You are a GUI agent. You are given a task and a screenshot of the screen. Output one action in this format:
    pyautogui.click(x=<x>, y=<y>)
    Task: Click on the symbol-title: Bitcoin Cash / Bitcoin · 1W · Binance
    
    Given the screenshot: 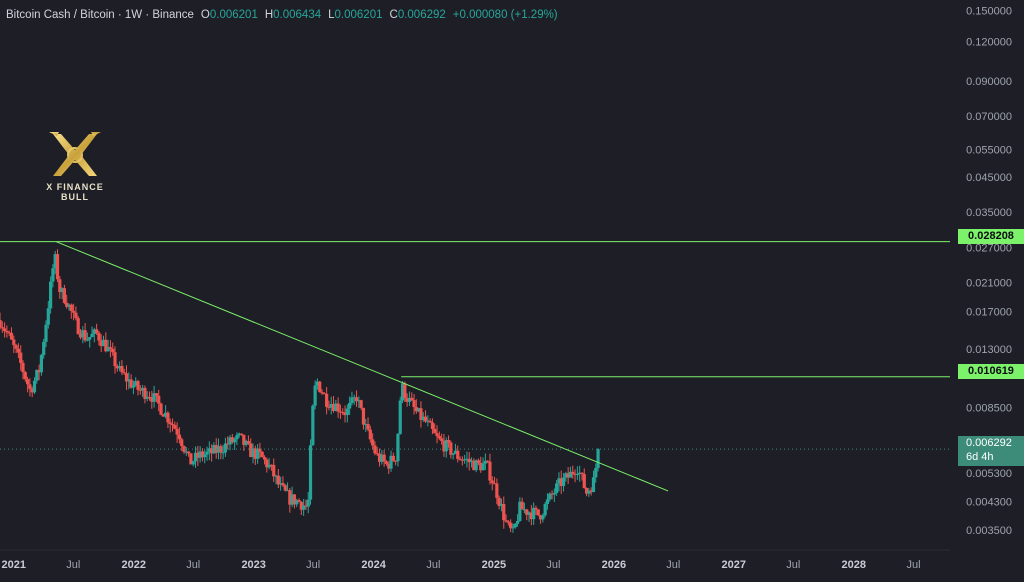 What is the action you would take?
    pyautogui.click(x=100, y=15)
    